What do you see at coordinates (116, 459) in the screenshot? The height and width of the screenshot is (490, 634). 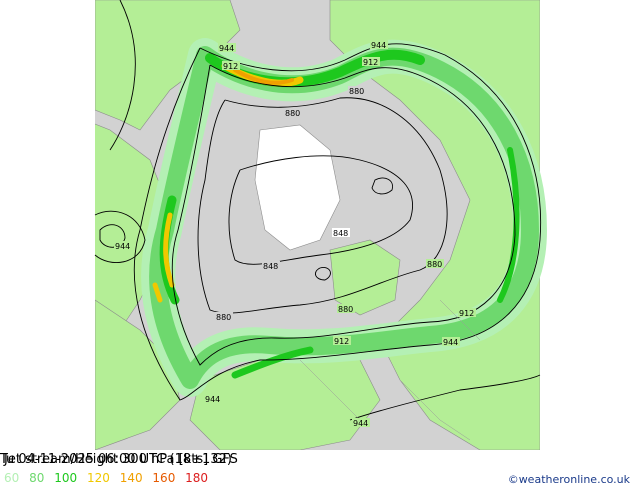 I see `valid-time: Tu 04-11-2025 06:00 UTC (18+132)` at bounding box center [116, 459].